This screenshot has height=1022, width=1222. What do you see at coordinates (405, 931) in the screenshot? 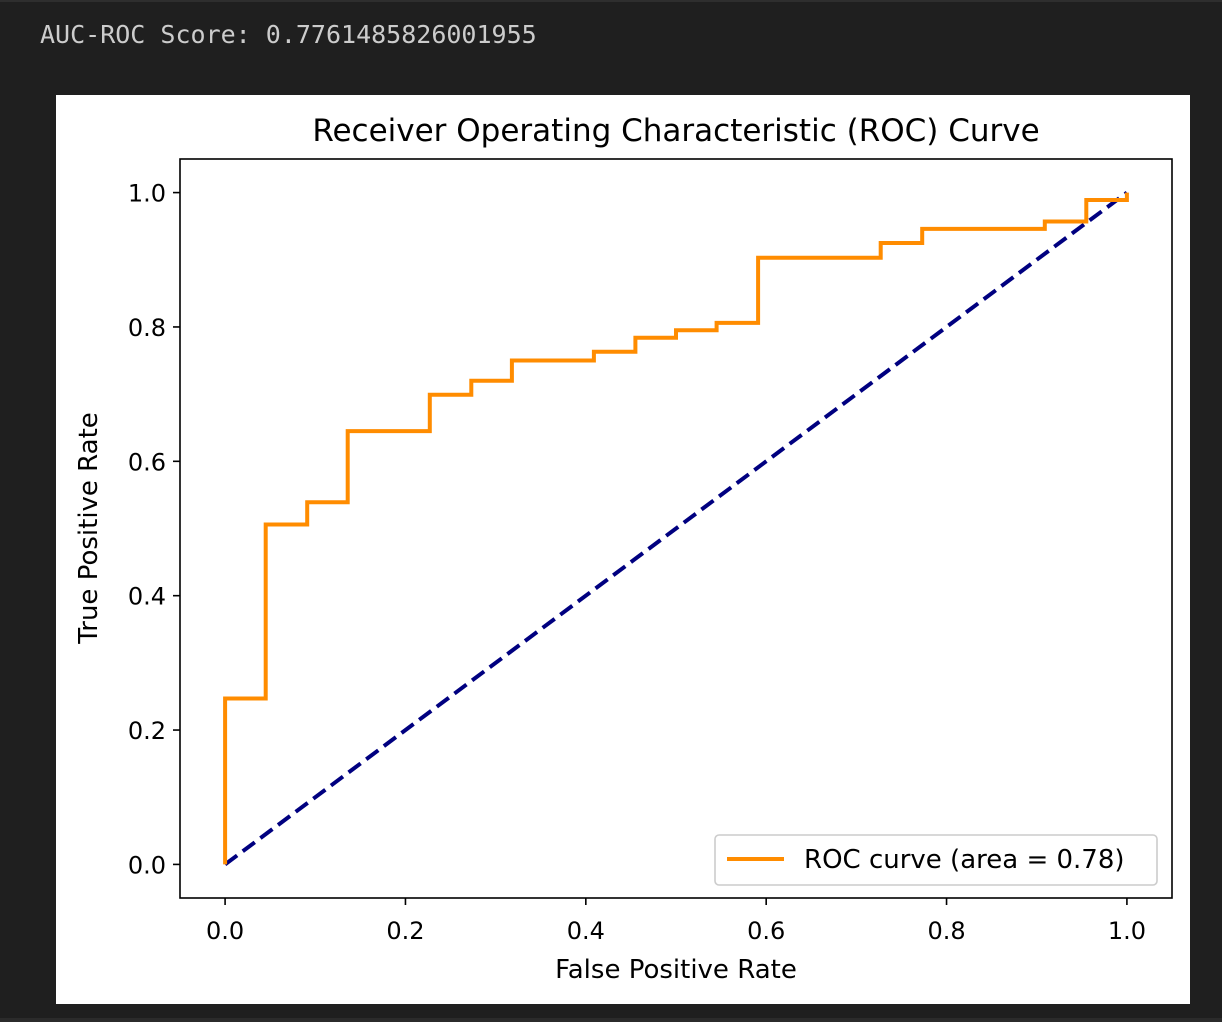
I see `x-tick-label: 0.2` at bounding box center [405, 931].